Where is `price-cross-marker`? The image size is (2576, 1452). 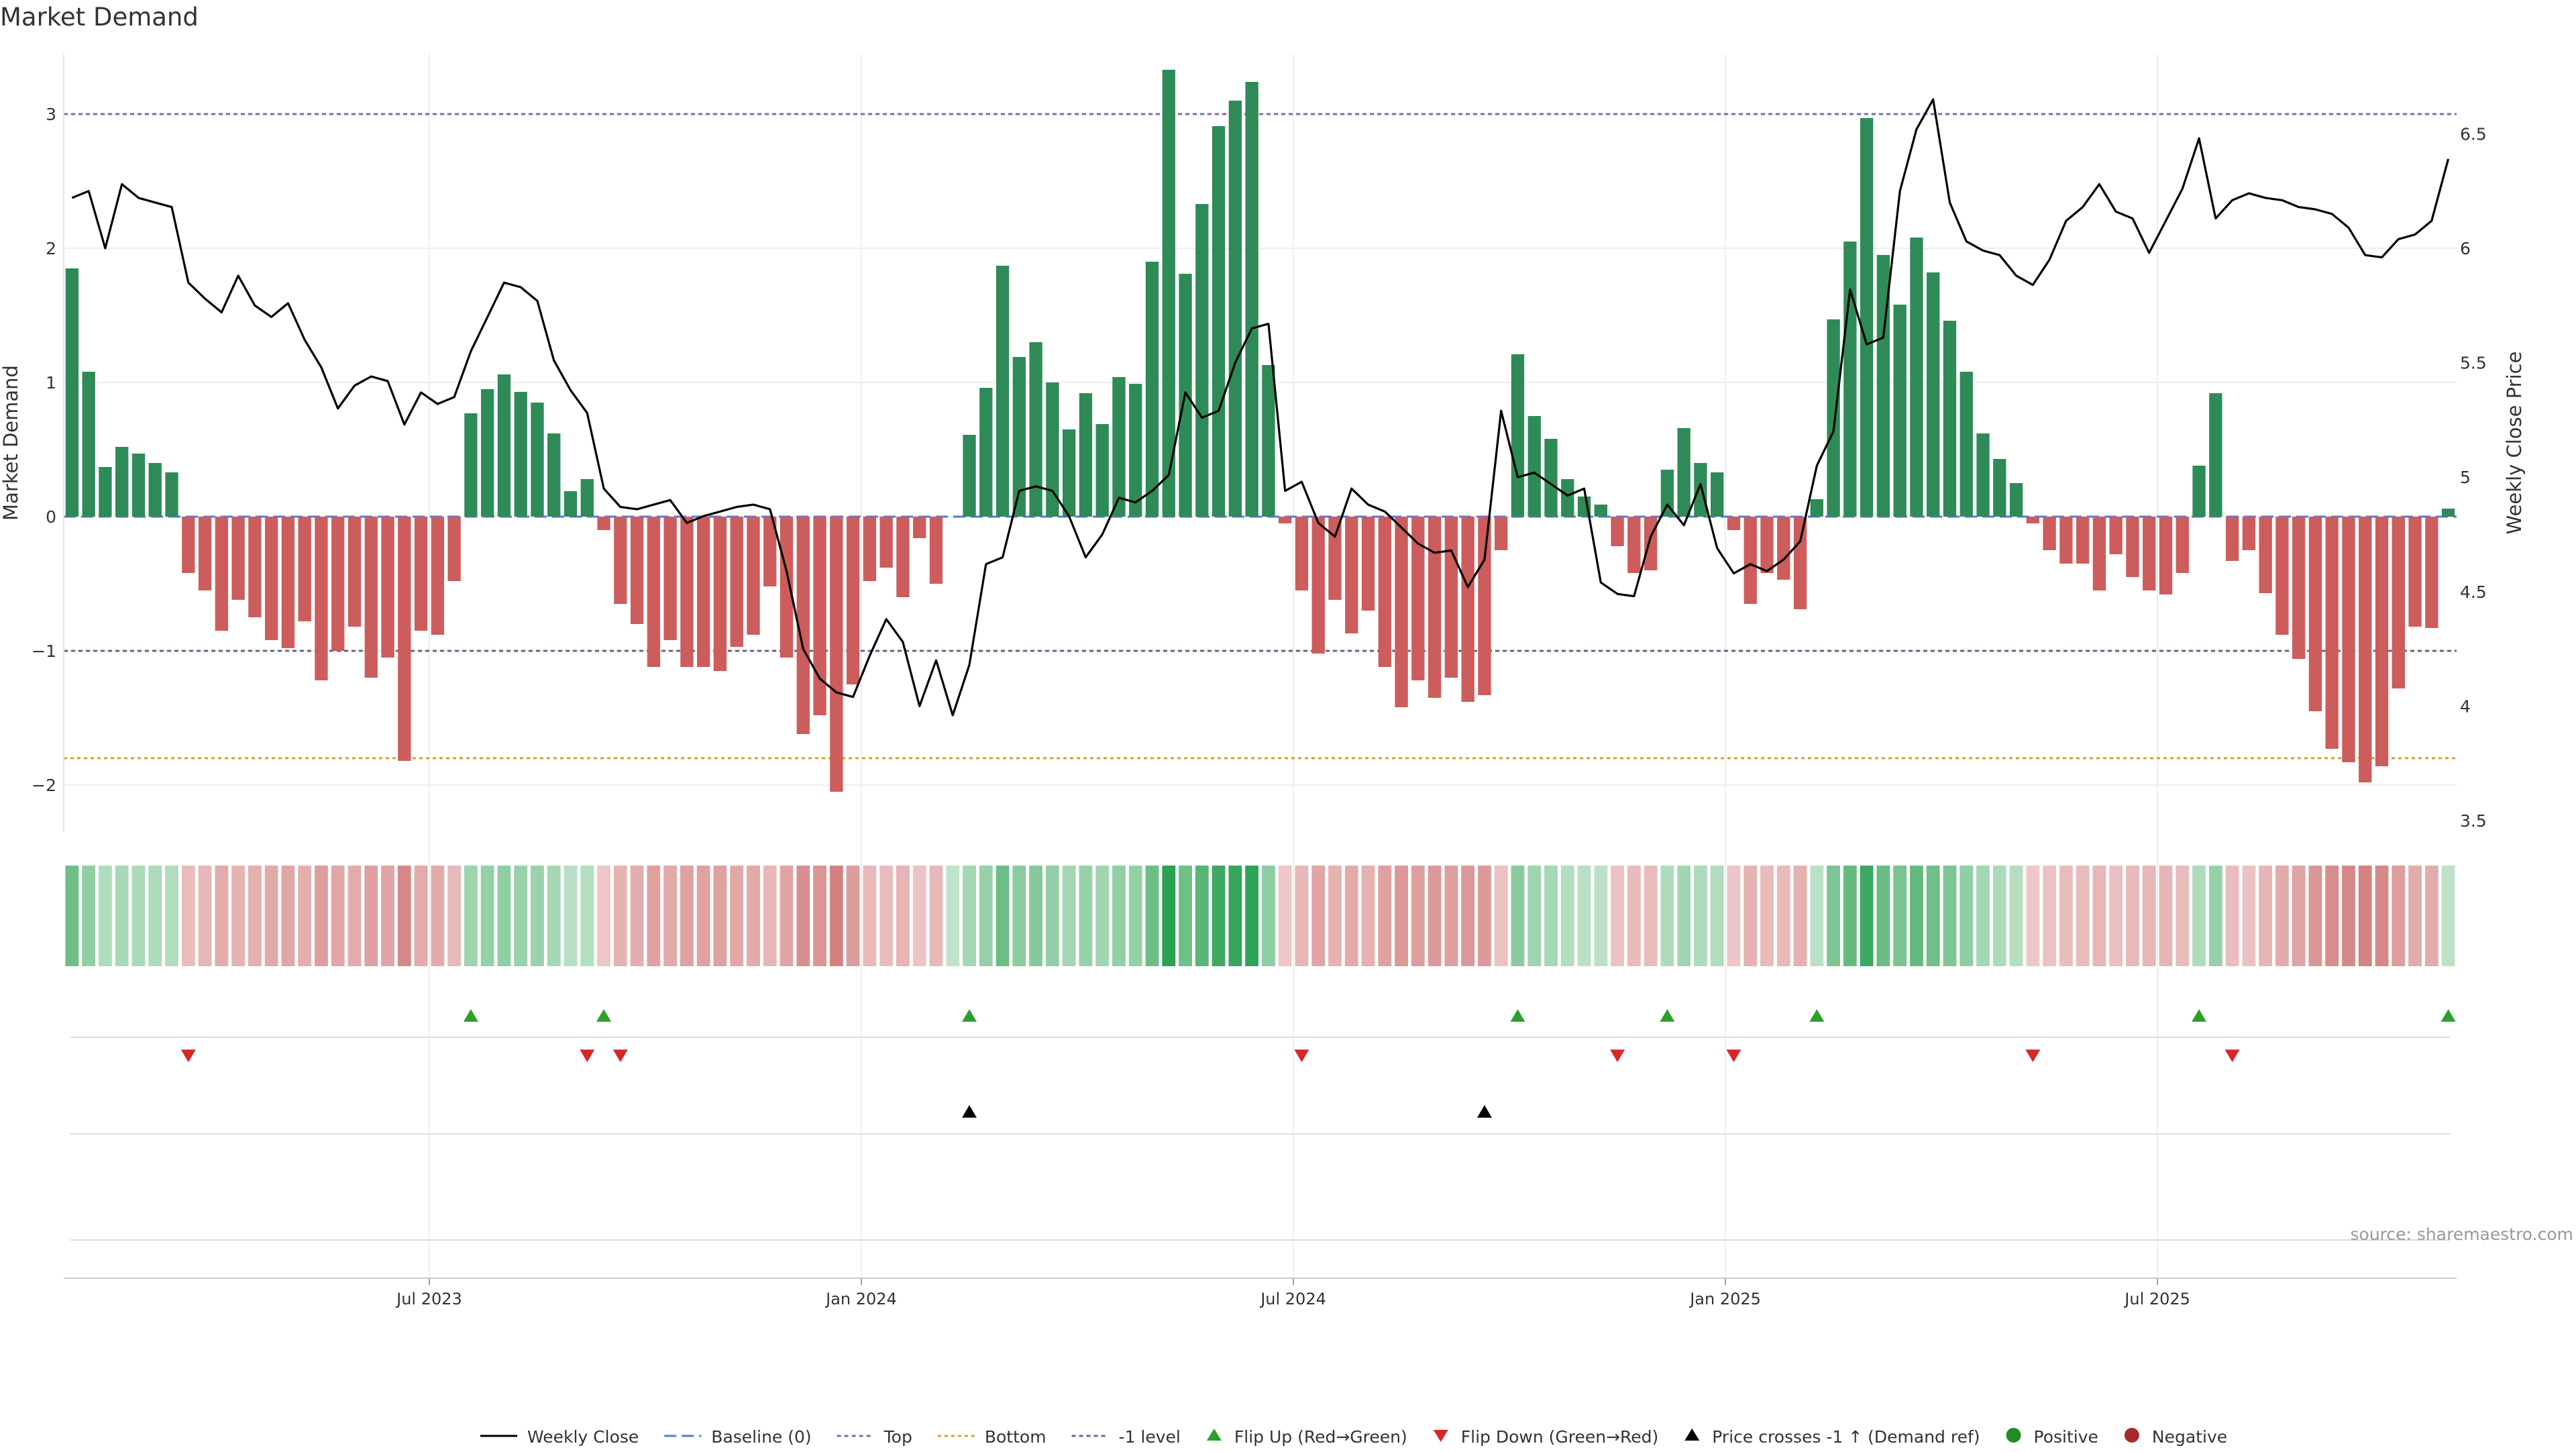
price-cross-marker is located at coordinates (1484, 1112).